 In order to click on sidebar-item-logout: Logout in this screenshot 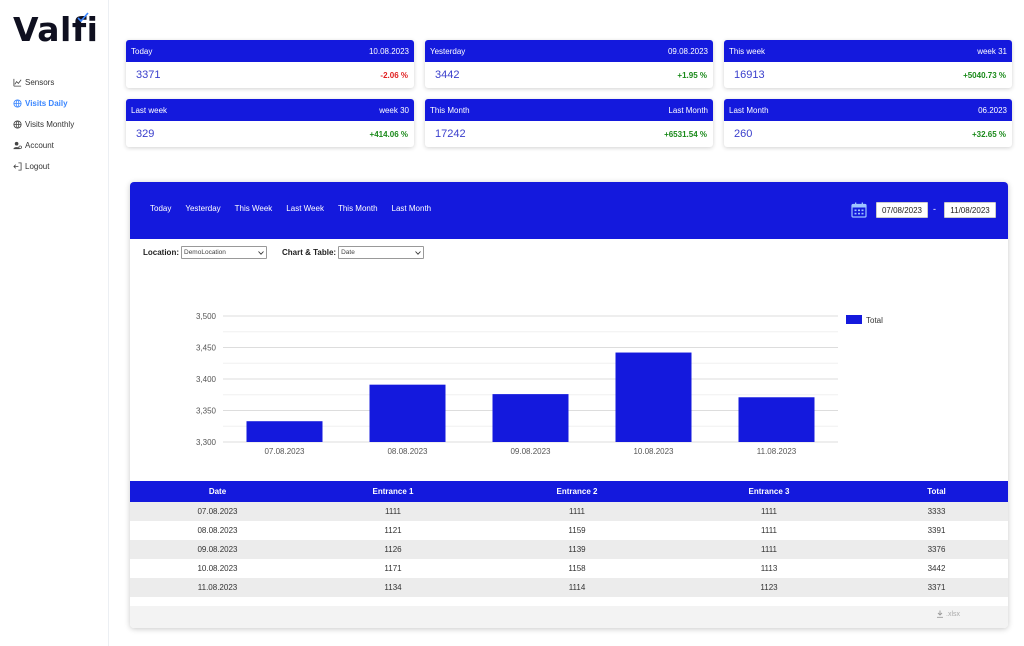, I will do `click(43, 166)`.